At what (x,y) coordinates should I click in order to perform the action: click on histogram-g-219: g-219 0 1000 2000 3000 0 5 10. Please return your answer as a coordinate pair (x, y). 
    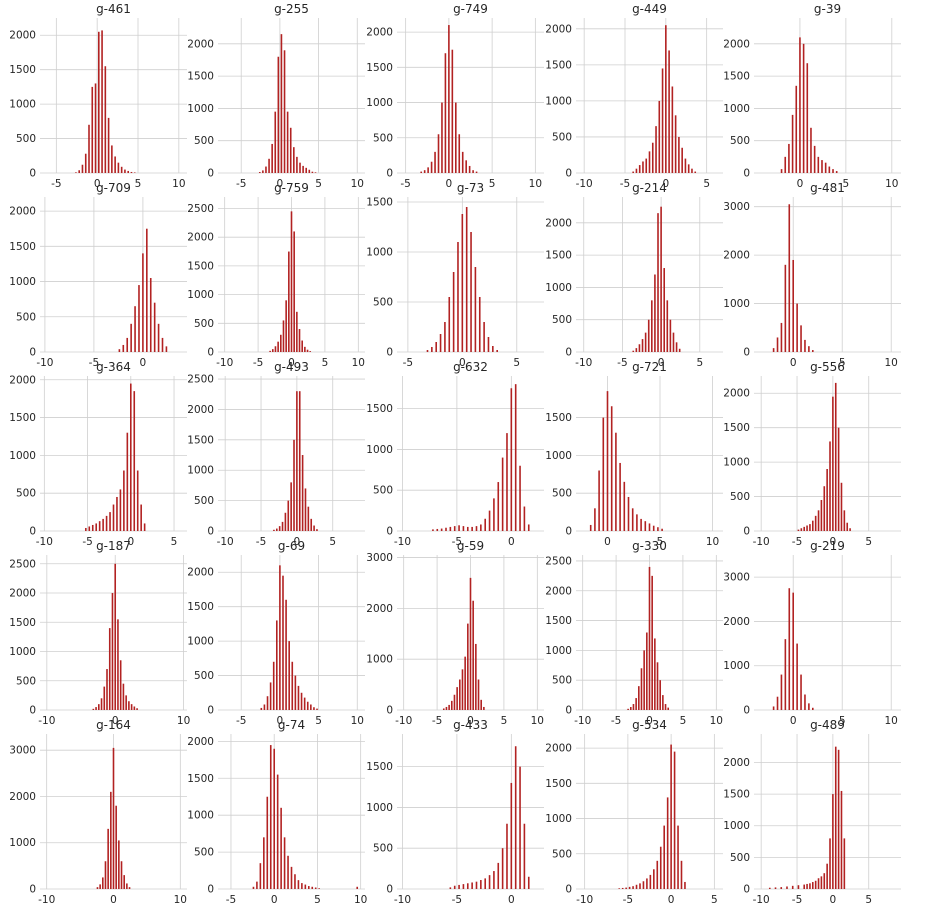
    Looking at the image, I should click on (810, 634).